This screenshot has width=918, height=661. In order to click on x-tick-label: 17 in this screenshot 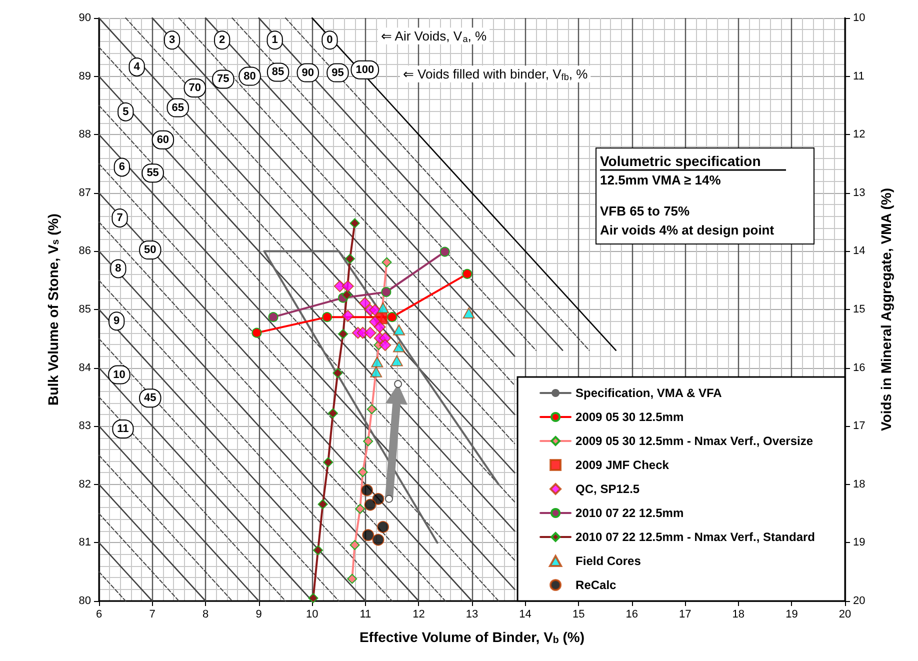, I will do `click(685, 614)`.